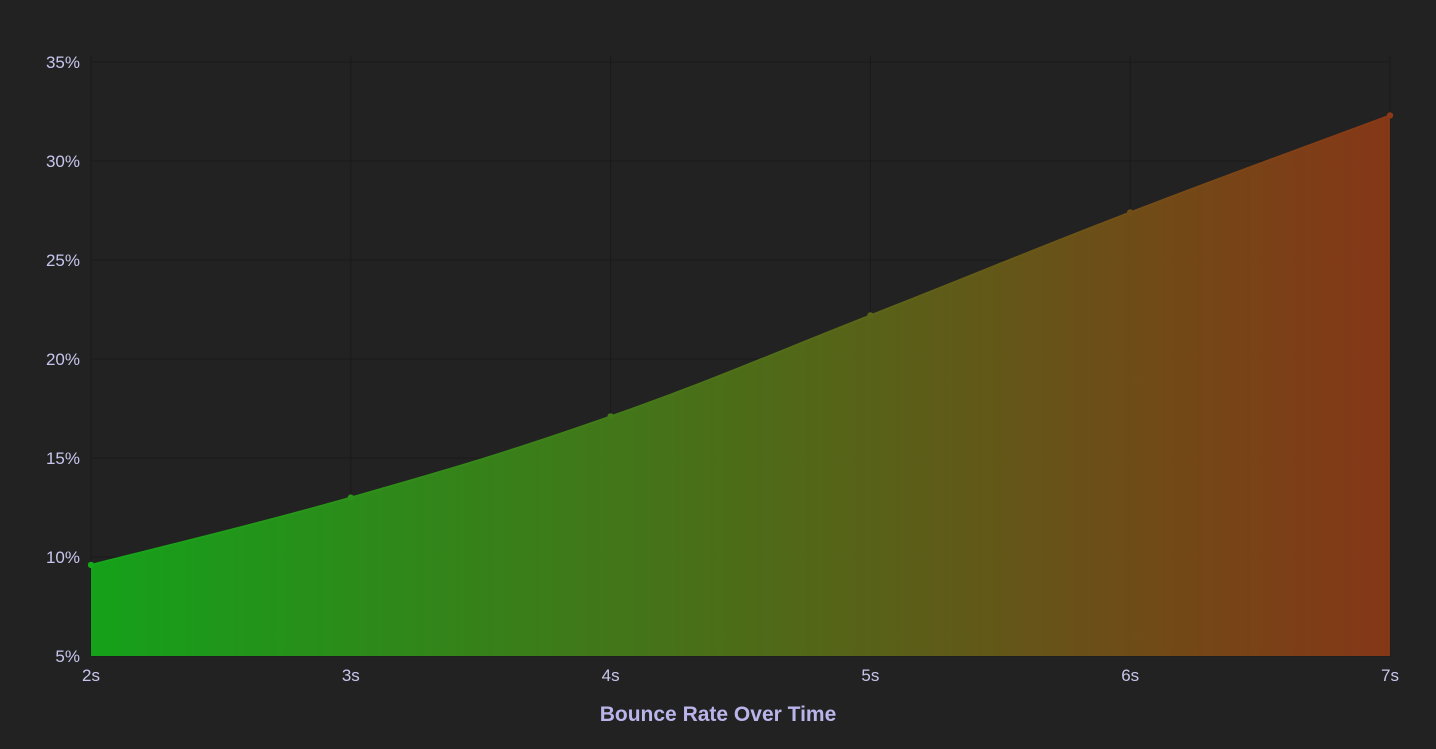 The image size is (1436, 749). What do you see at coordinates (63, 458) in the screenshot?
I see `y-tick-label: 15%` at bounding box center [63, 458].